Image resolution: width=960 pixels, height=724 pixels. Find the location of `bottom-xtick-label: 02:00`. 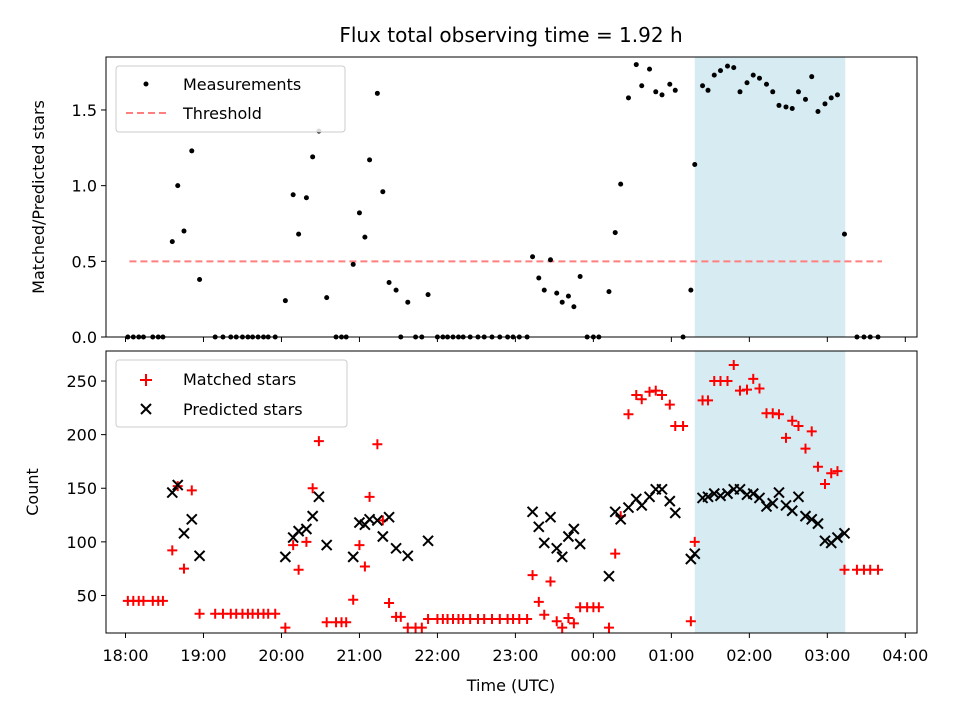

bottom-xtick-label: 02:00 is located at coordinates (749, 655).